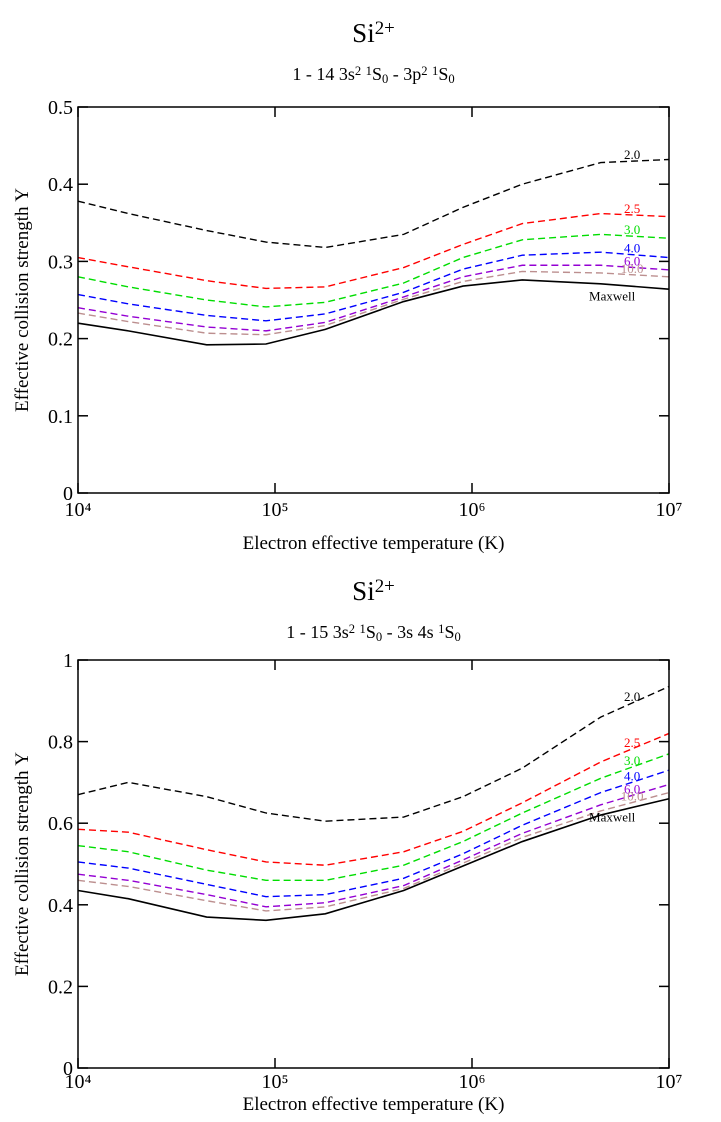  Describe the element at coordinates (60, 417) in the screenshot. I see `y-tick-label: 0.1` at that location.